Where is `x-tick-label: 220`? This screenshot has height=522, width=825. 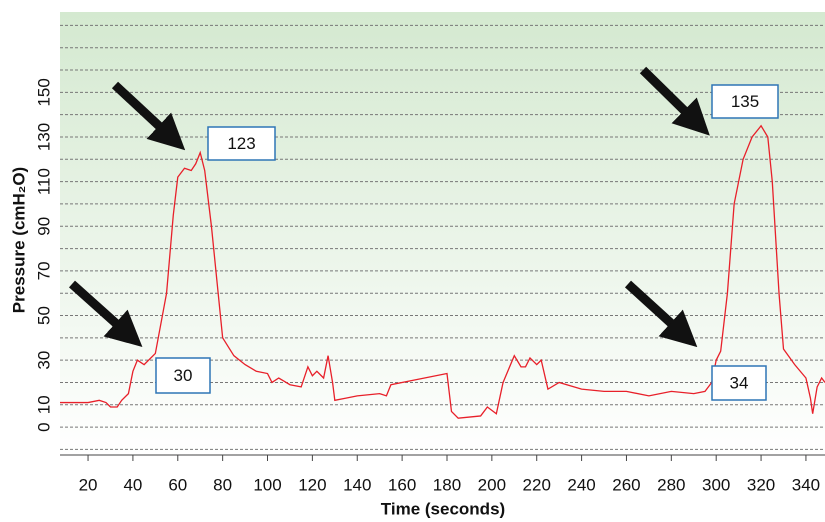
x-tick-label: 220 is located at coordinates (537, 484).